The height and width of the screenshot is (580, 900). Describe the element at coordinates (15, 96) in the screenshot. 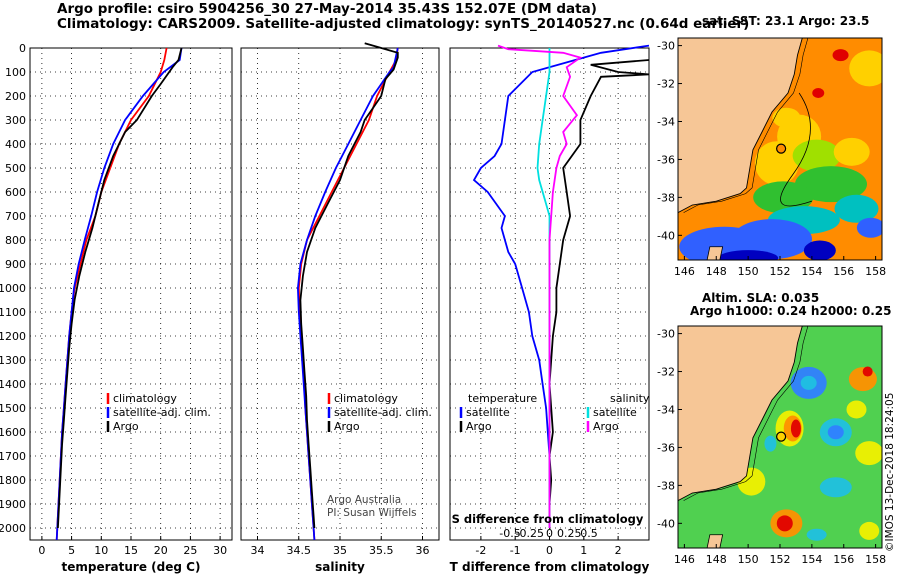

I see `depth-tick-label: 200` at that location.